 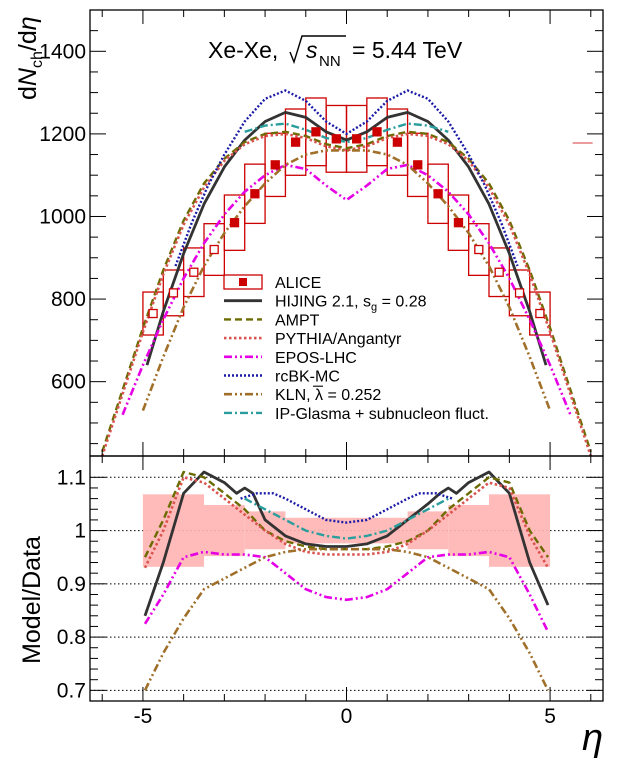 What do you see at coordinates (307, 377) in the screenshot?
I see `legend-label: rcBK-MC` at bounding box center [307, 377].